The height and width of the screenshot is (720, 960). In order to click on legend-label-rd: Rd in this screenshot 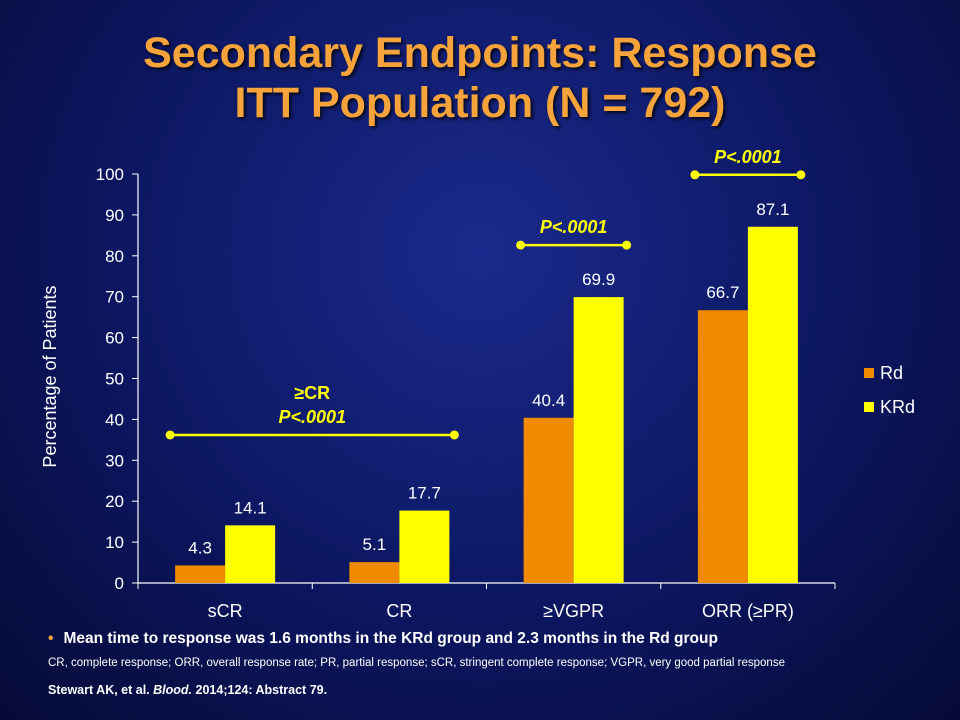, I will do `click(891, 373)`.